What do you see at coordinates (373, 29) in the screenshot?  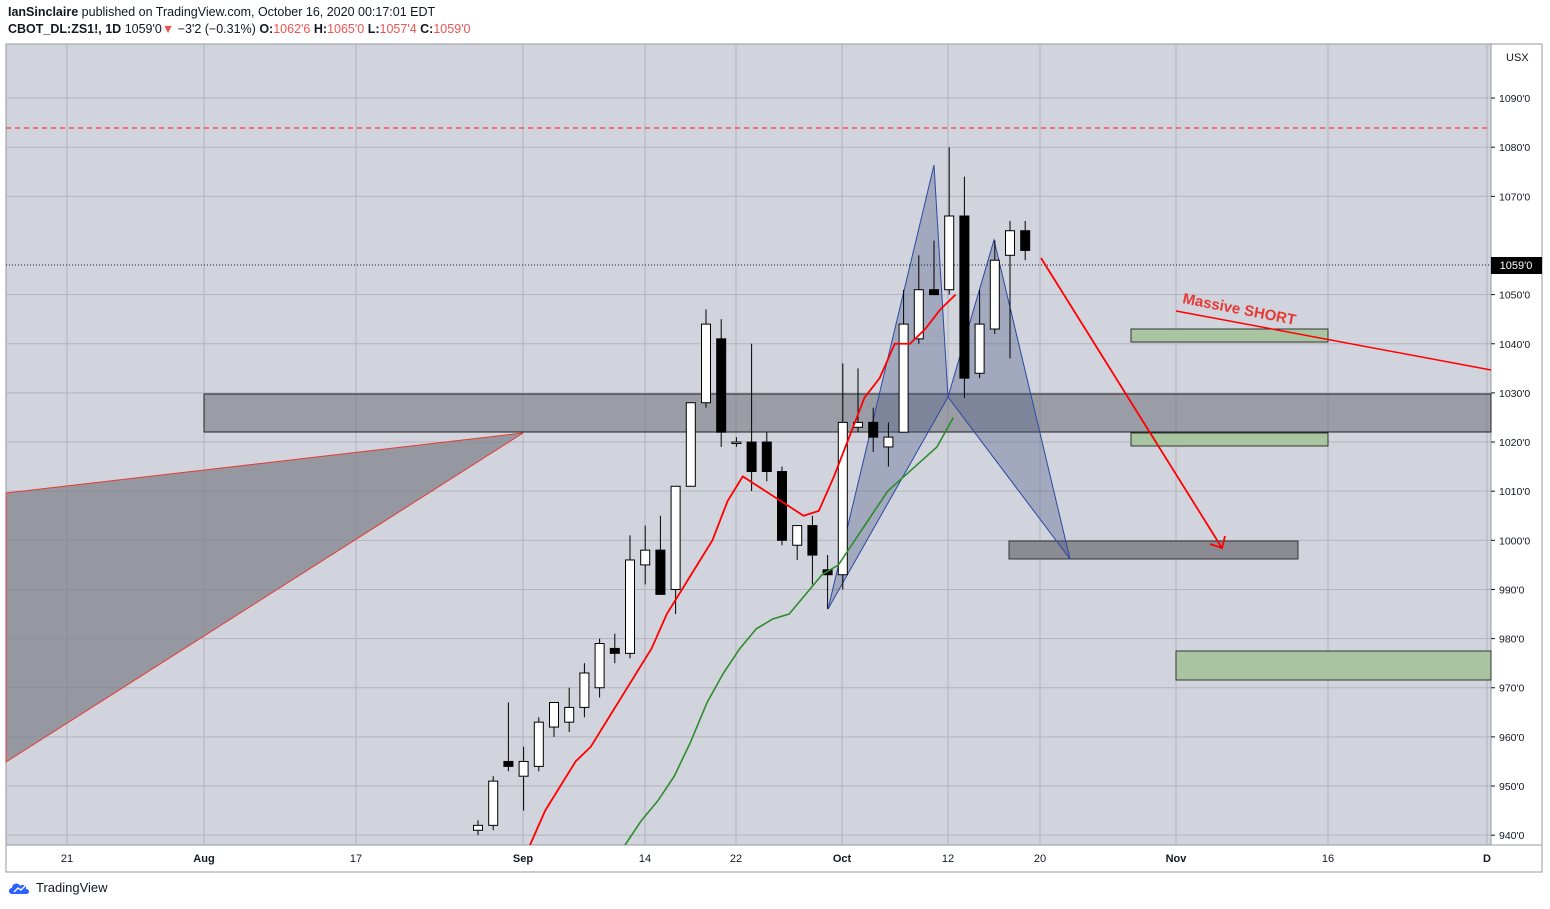 I see `low-label: L:` at bounding box center [373, 29].